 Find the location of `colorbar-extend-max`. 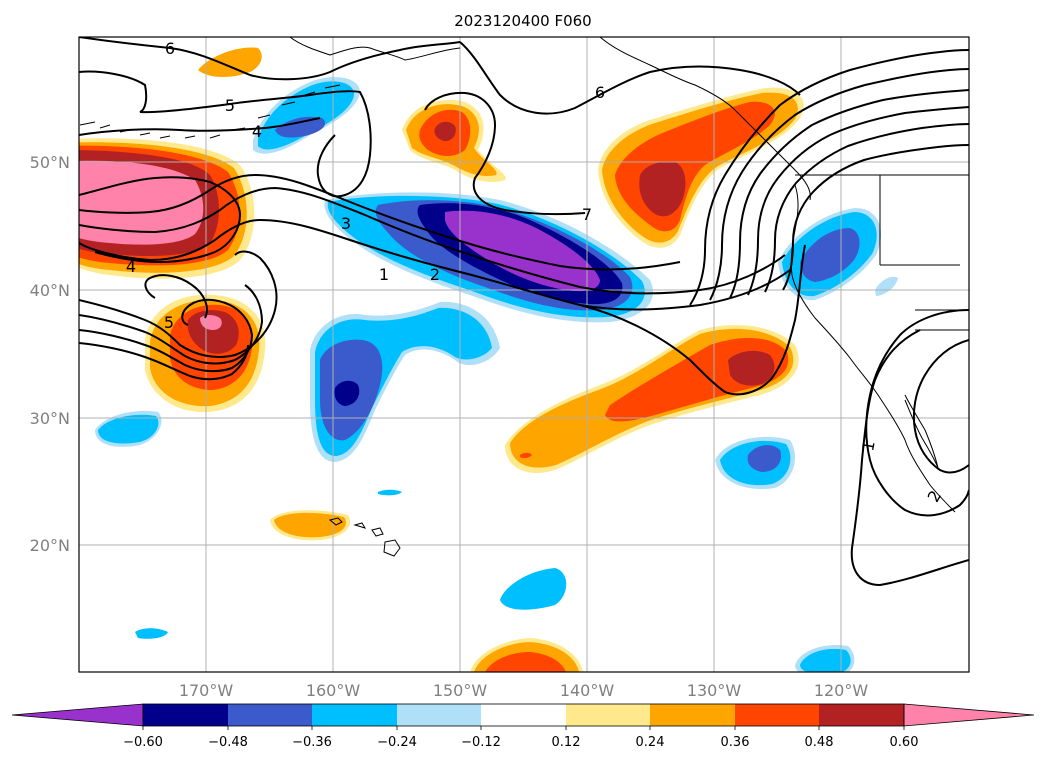

colorbar-extend-max is located at coordinates (969, 715).